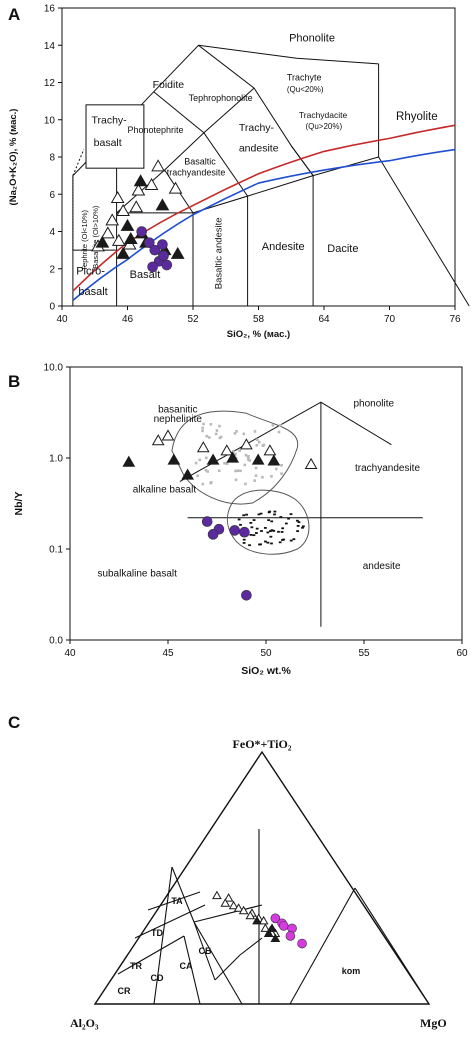 Image resolution: width=474 pixels, height=1039 pixels. I want to click on x-tick-label-a: 58, so click(259, 319).